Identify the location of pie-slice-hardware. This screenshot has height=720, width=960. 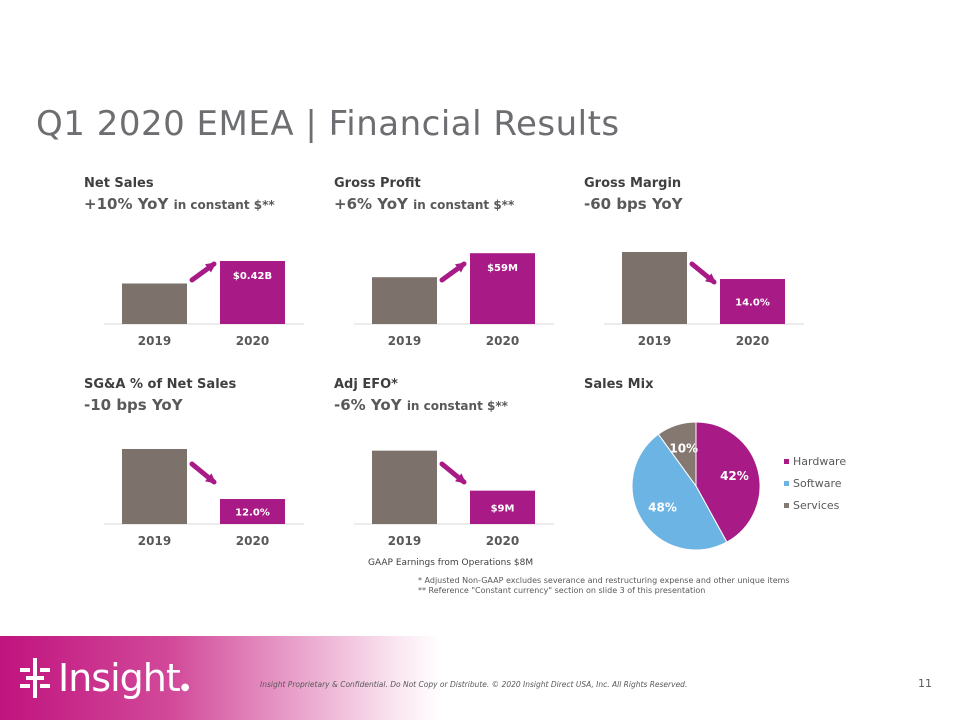
(728, 482).